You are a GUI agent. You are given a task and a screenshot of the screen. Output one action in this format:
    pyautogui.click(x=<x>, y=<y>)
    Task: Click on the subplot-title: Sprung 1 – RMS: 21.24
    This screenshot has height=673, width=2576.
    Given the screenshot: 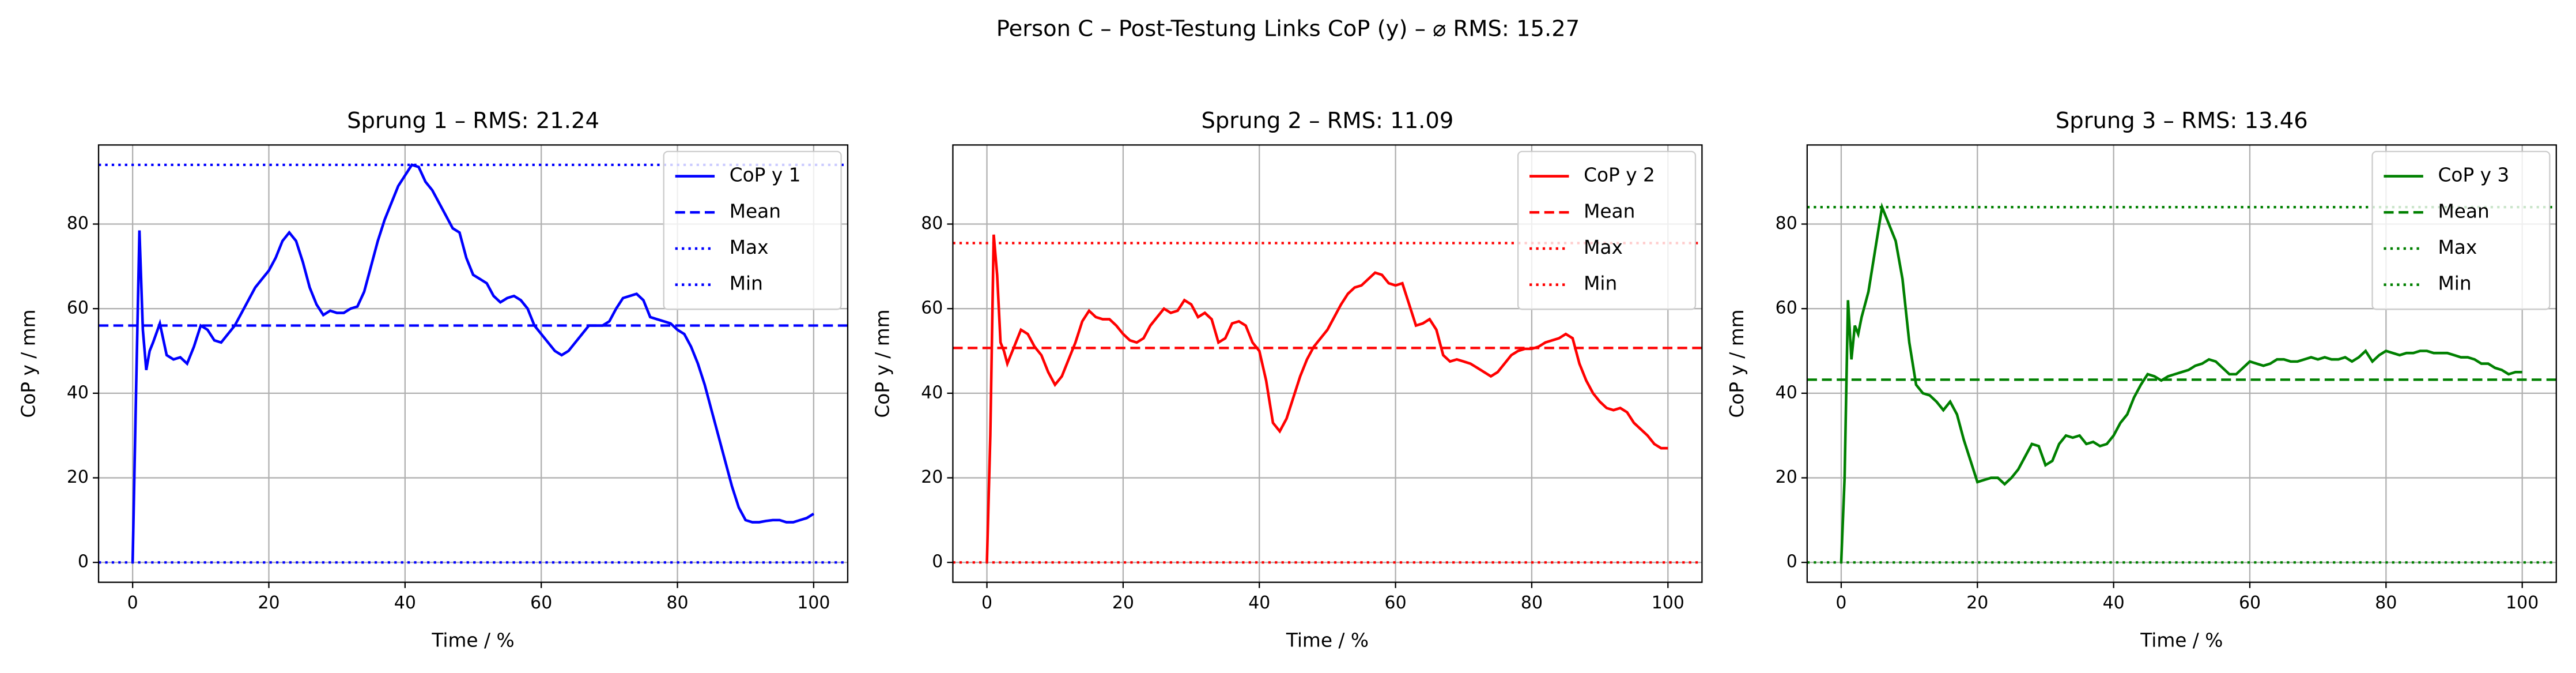 What is the action you would take?
    pyautogui.click(x=473, y=121)
    